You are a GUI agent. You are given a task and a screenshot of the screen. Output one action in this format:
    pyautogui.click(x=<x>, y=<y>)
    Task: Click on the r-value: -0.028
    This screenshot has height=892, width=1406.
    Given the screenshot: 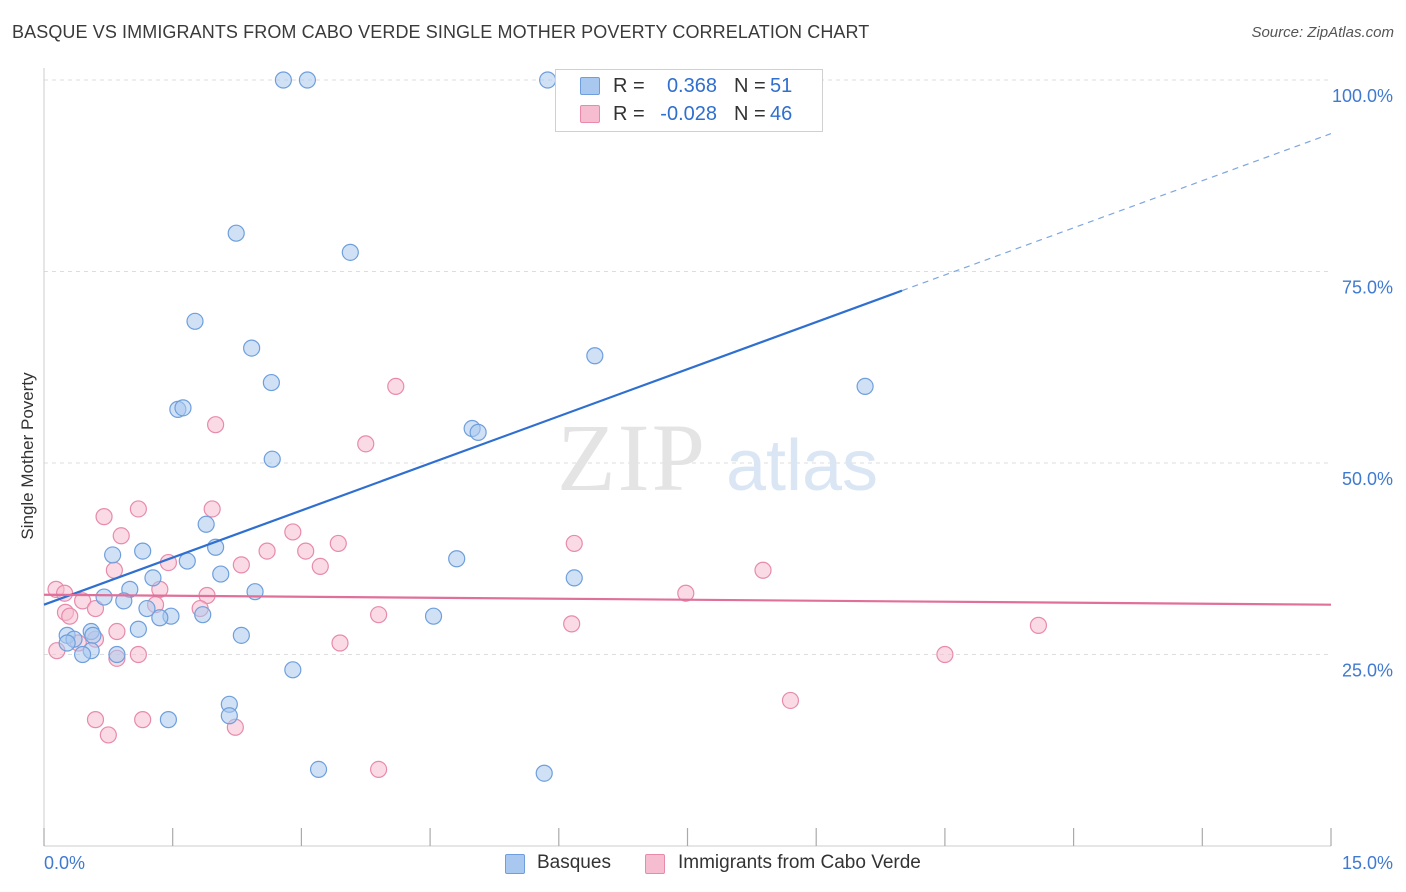 What is the action you would take?
    pyautogui.click(x=688, y=114)
    